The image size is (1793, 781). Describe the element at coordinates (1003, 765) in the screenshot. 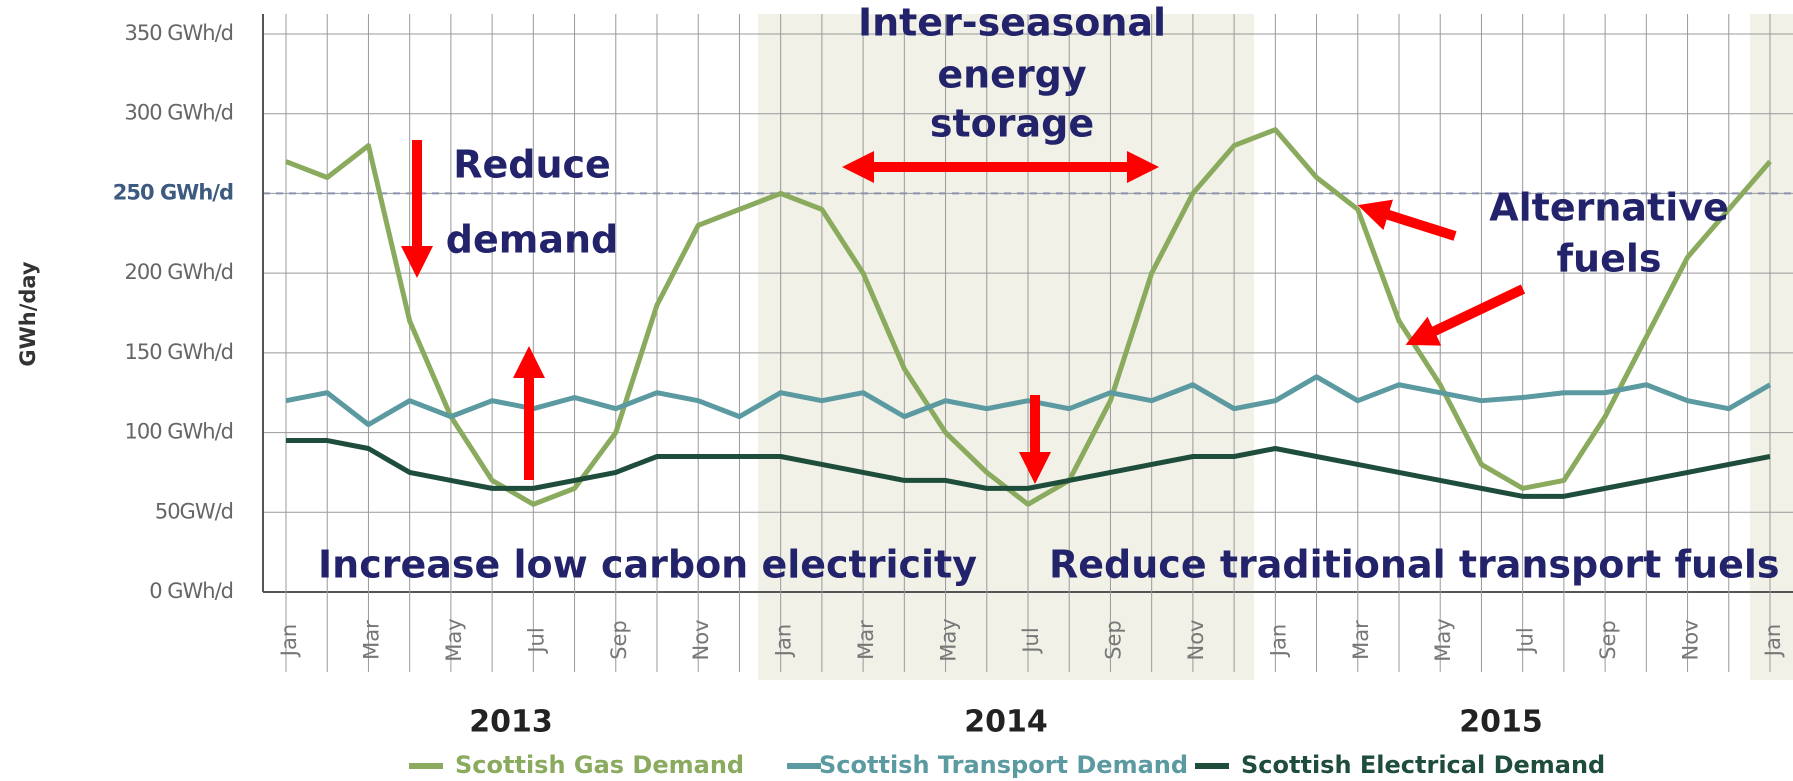

I see `legend-label: Scottish Transport Demand` at that location.